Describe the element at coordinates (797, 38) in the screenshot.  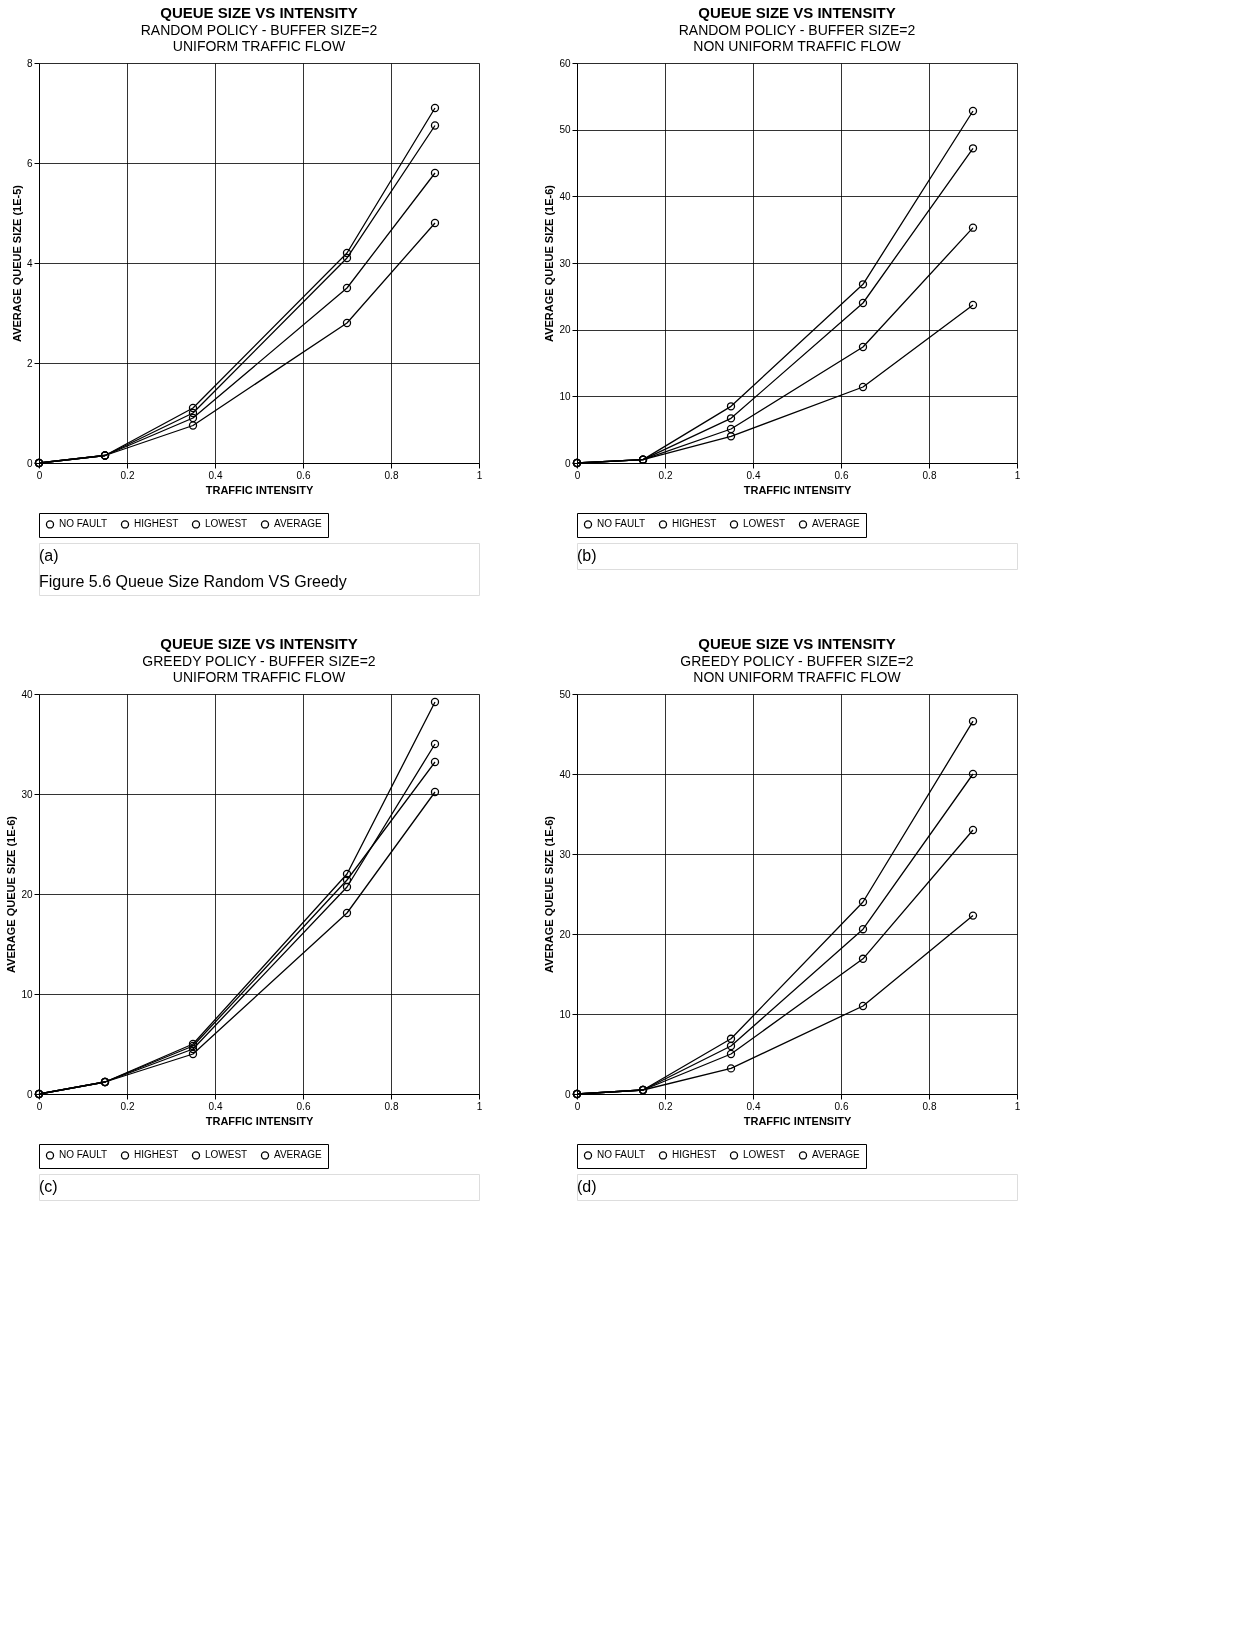
I see `chart-subtitle: RANDOM POLICY - BUFFER SIZE=2 NON UNIFORM TRAFFIC FLOW` at that location.